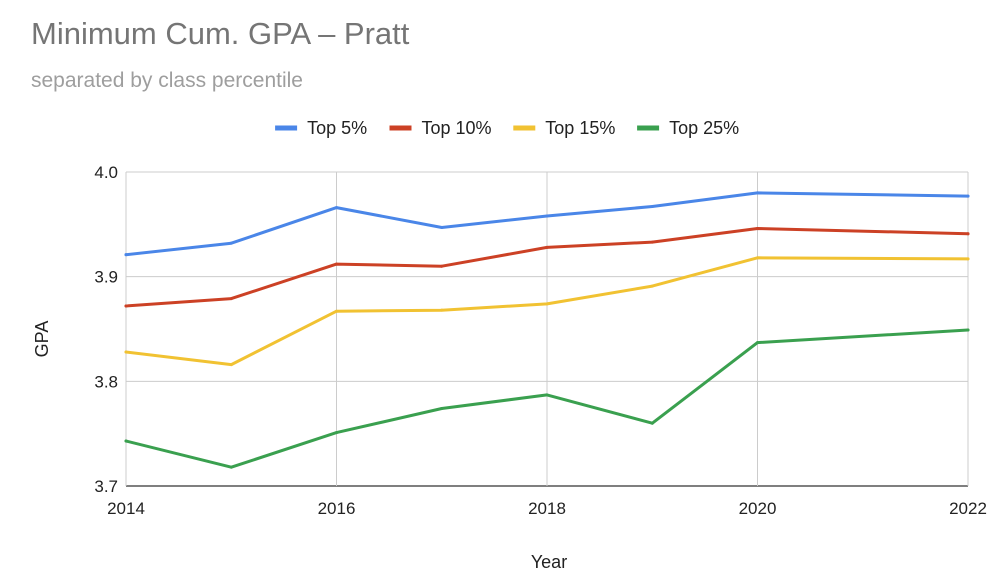 This screenshot has height=583, width=1000. Describe the element at coordinates (106, 172) in the screenshot. I see `y-tick-label: 4.0` at that location.